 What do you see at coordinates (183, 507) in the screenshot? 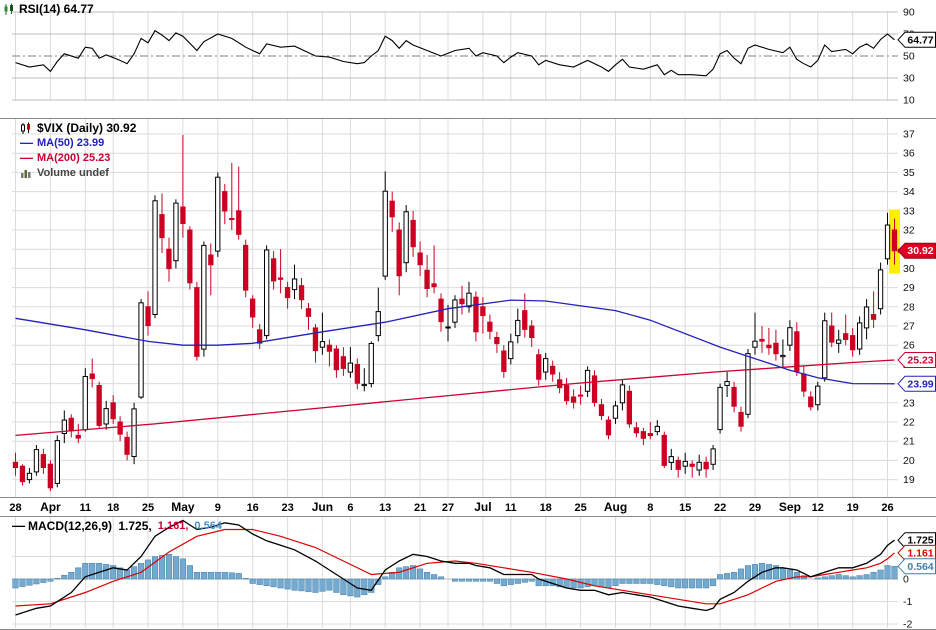
I see `svg-text: May` at bounding box center [183, 507].